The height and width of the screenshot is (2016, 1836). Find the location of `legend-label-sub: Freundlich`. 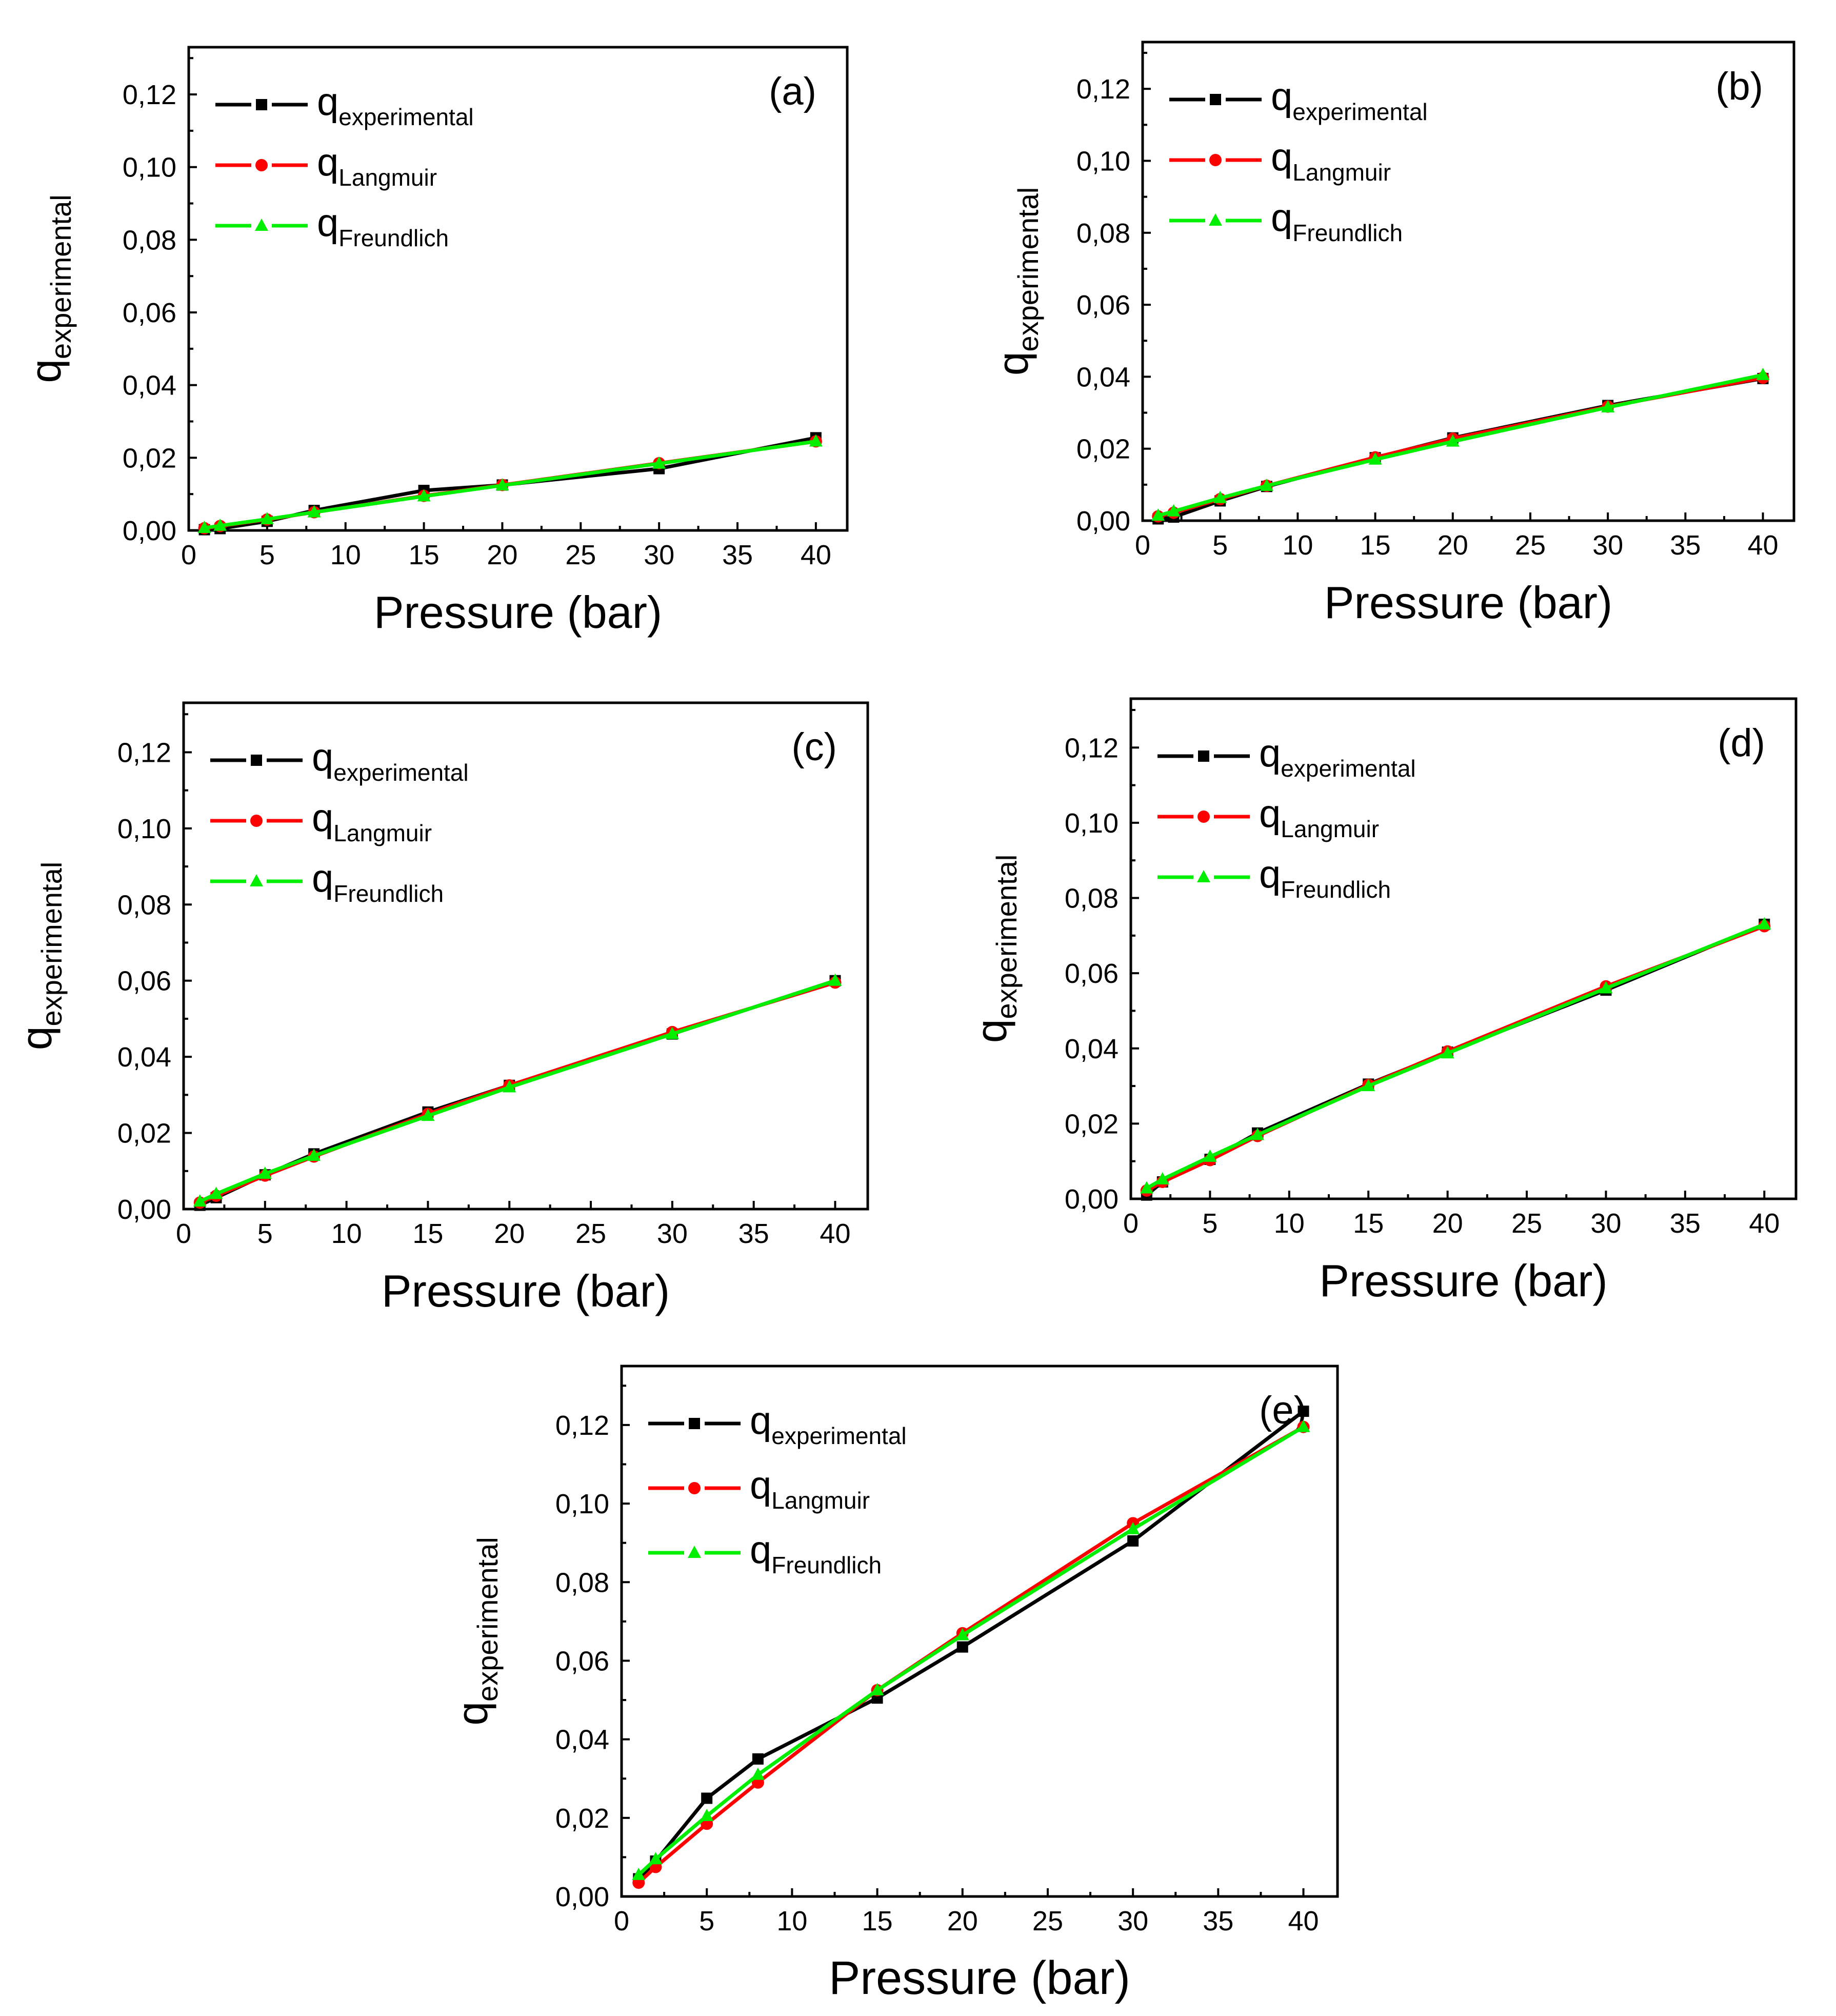

legend-label-sub: Freundlich is located at coordinates (393, 238).